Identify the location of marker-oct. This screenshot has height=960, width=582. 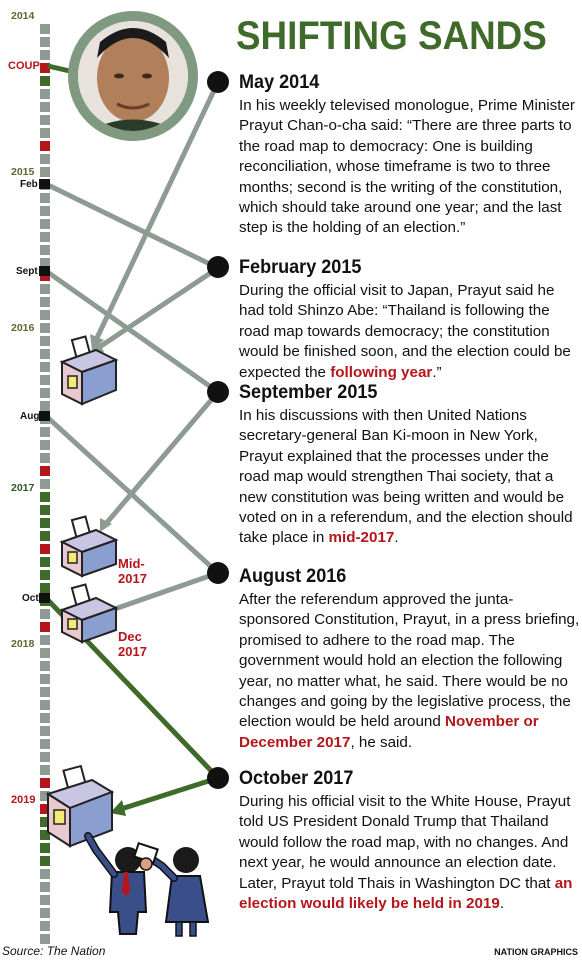
(44, 598).